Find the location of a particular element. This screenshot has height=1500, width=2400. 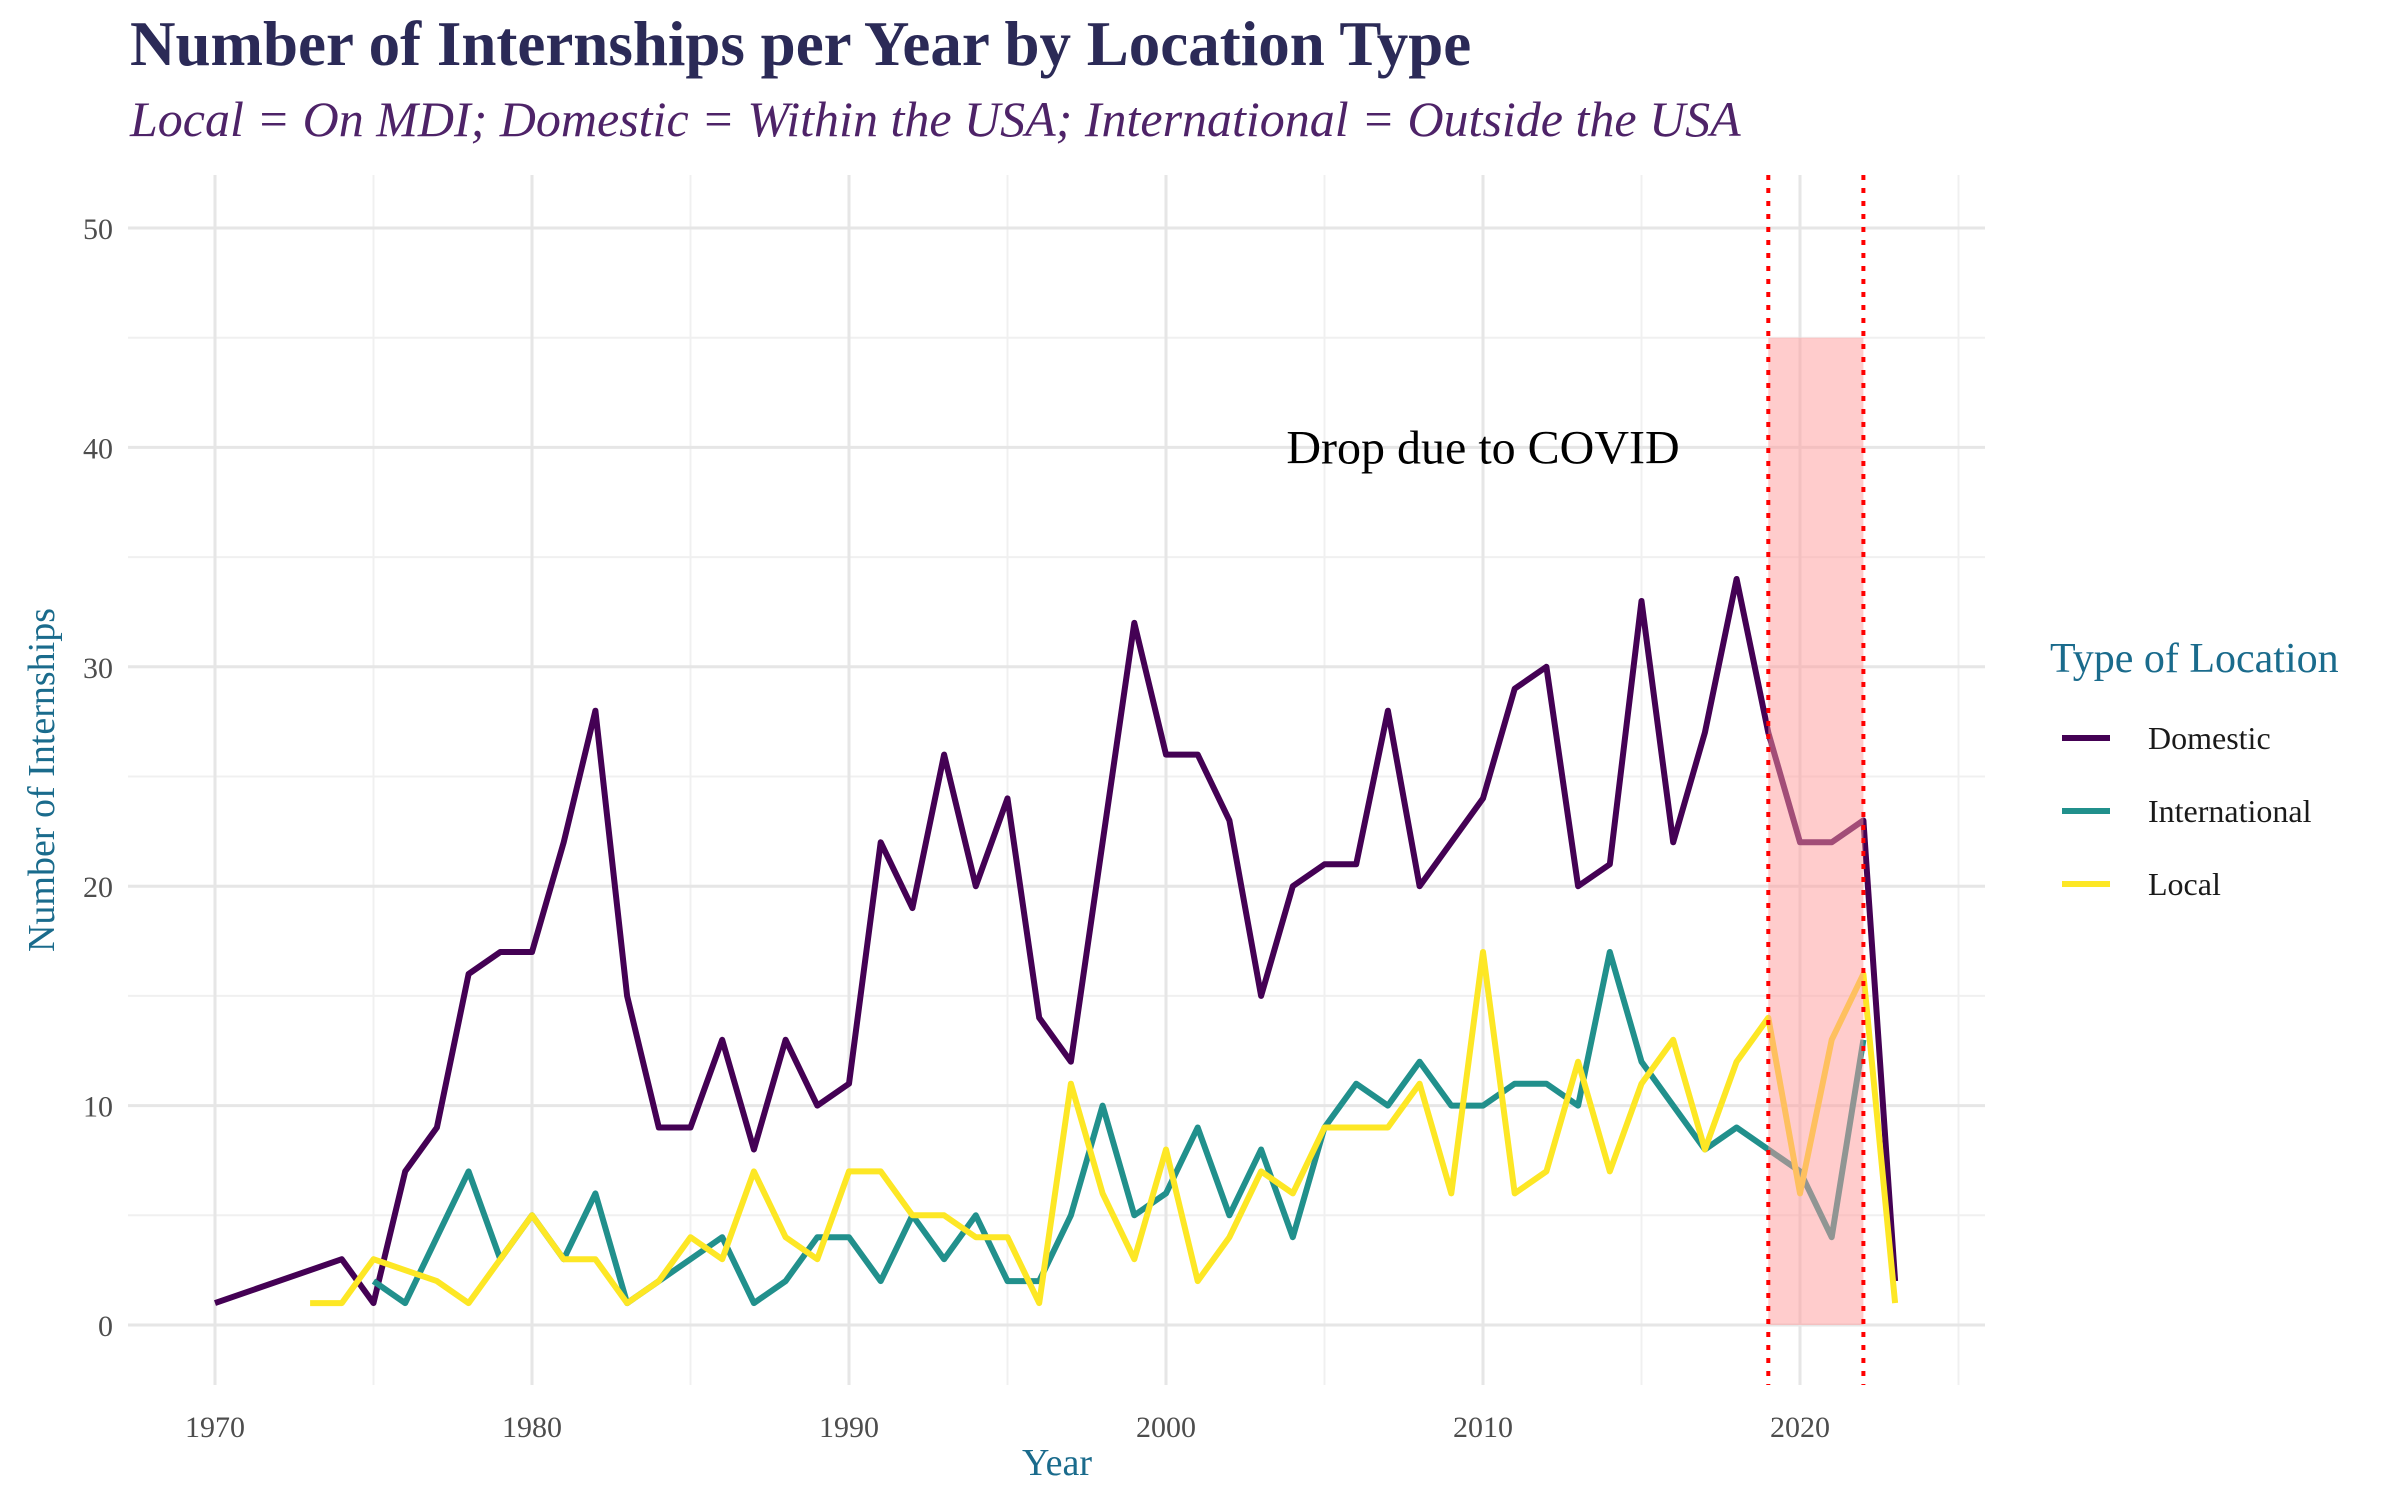

legend-label-domestic: Domestic is located at coordinates (2209, 738).